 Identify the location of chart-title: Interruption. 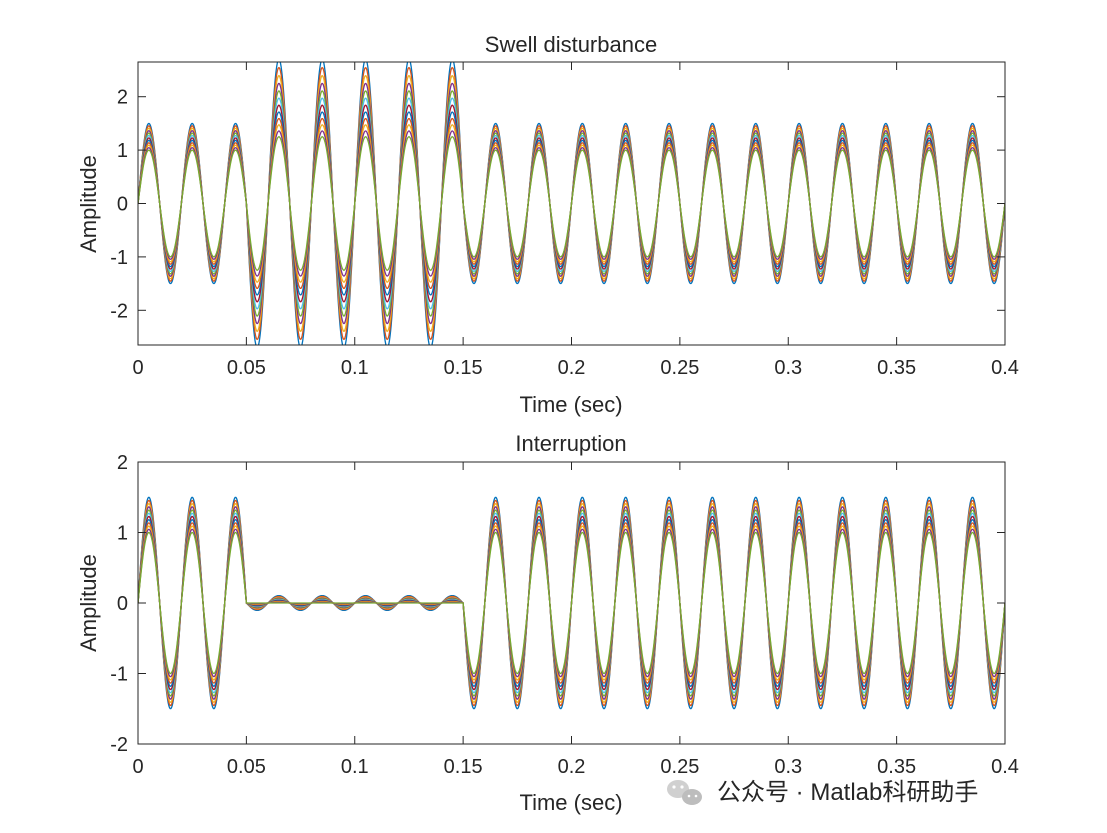
(570, 443).